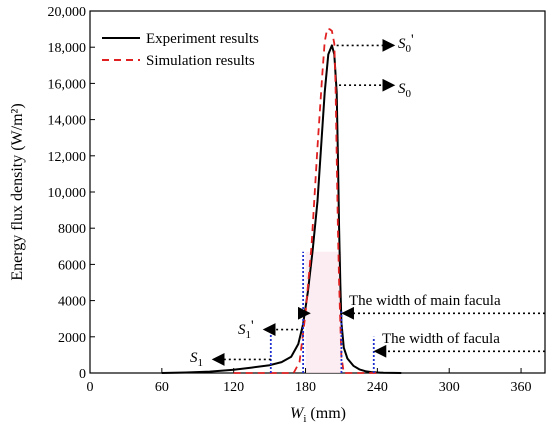  I want to click on s0-base: S, so click(402, 89).